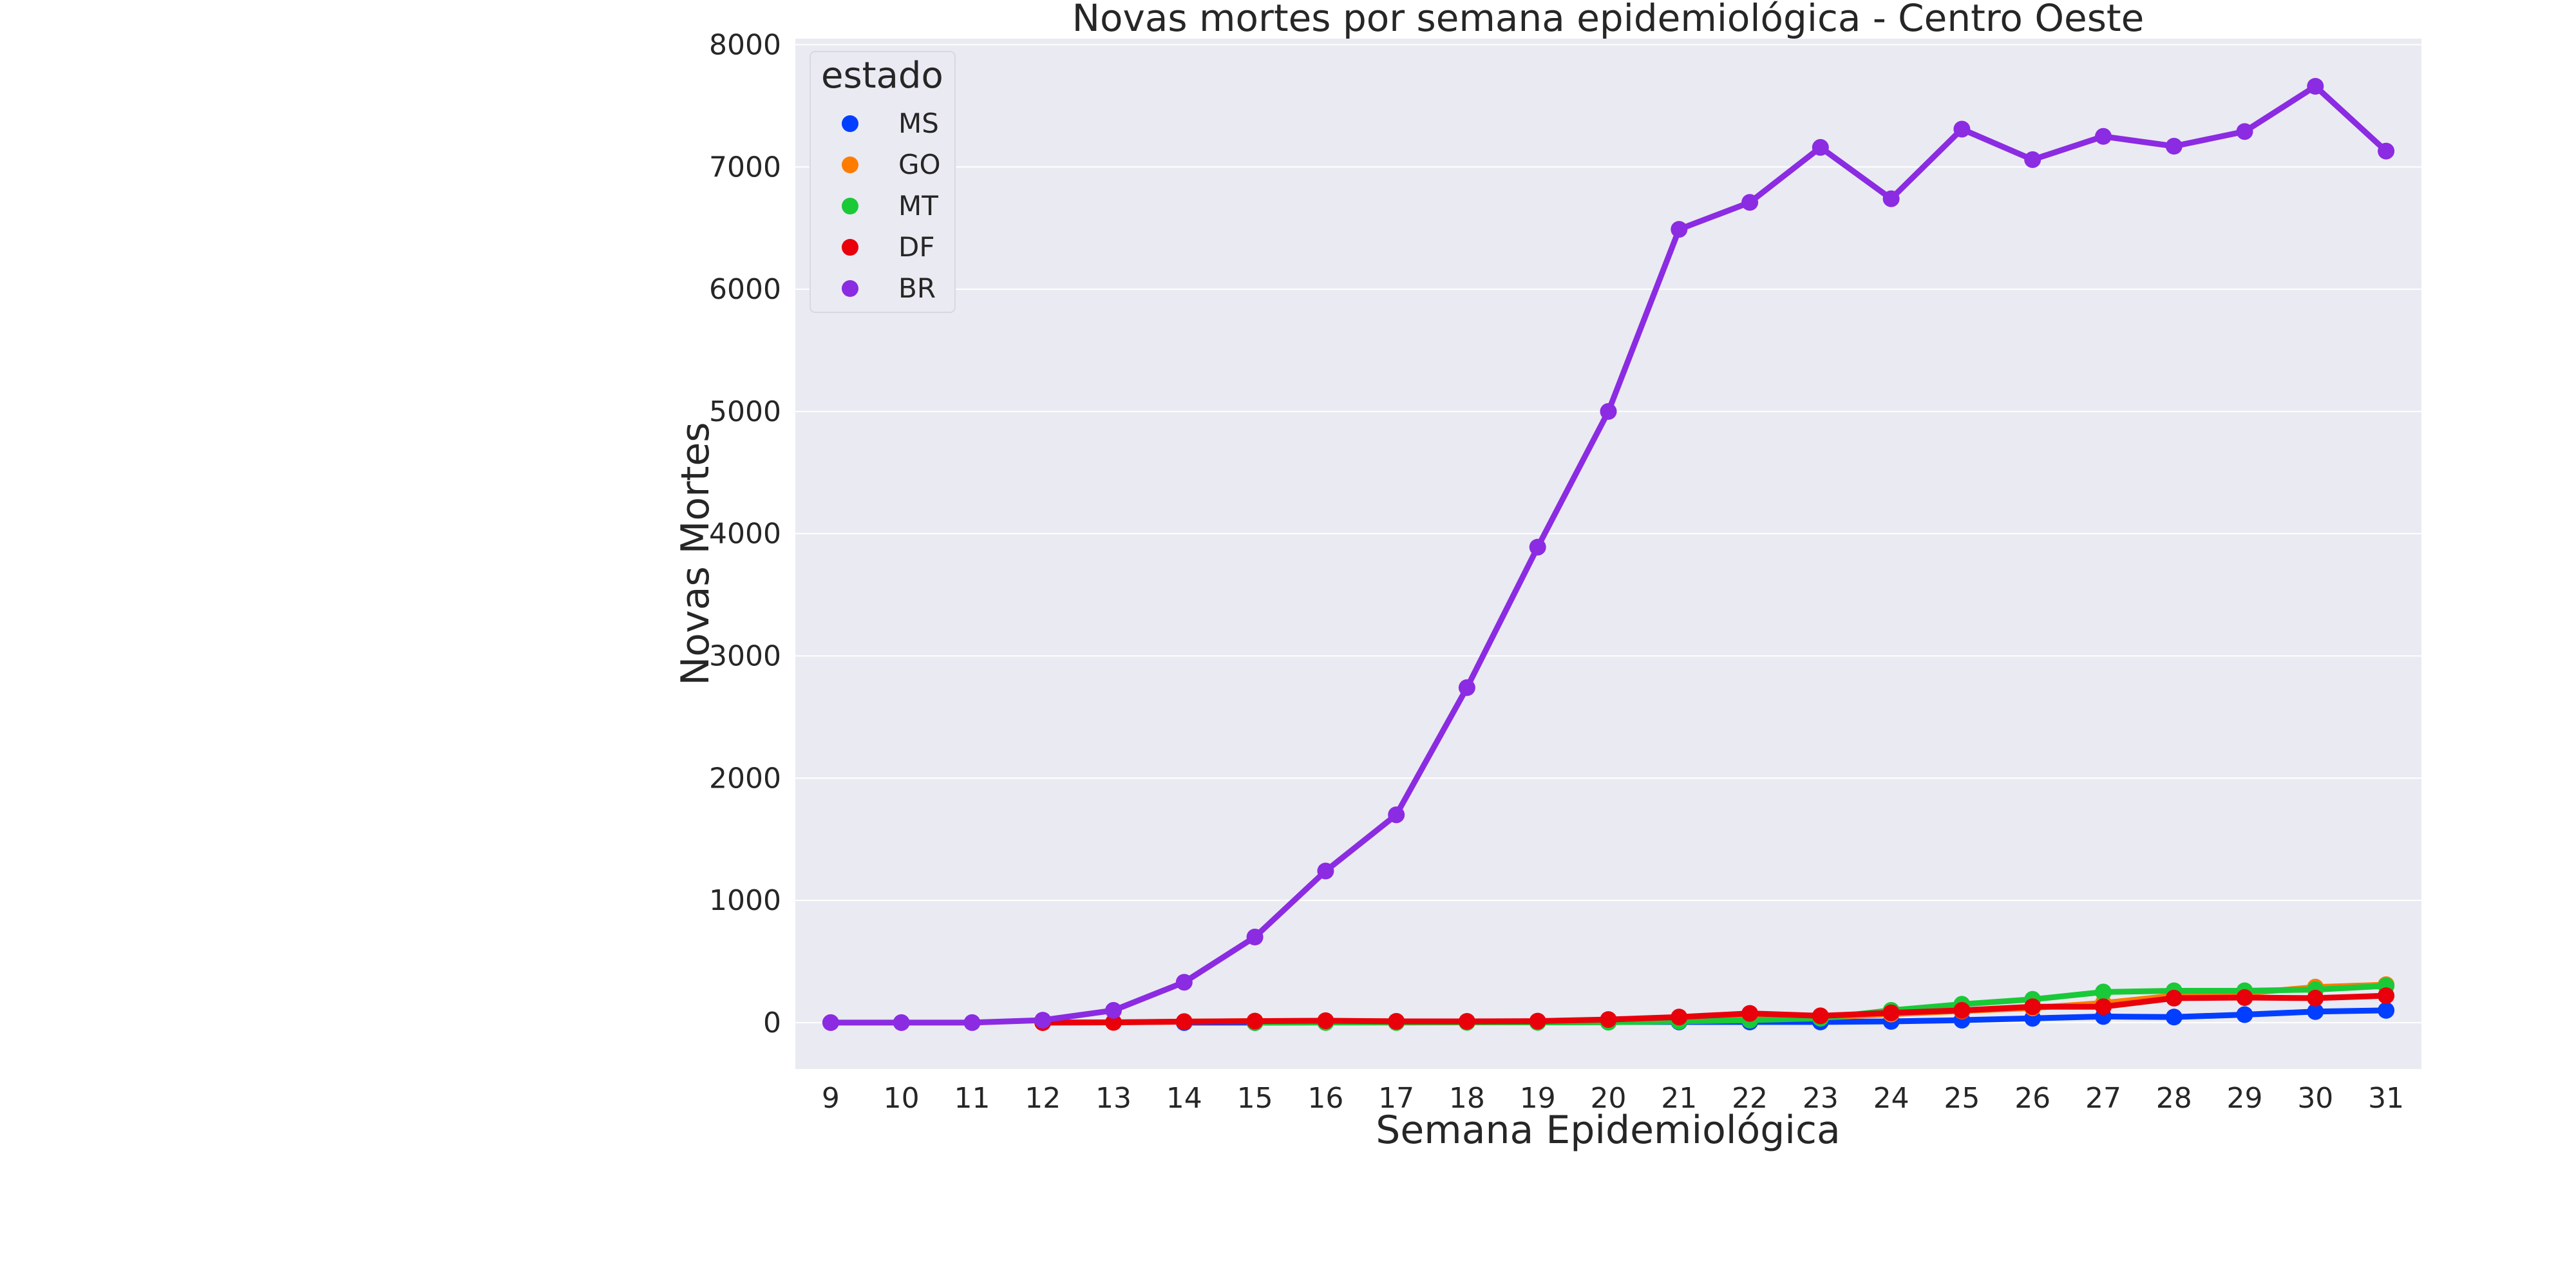 This screenshot has height=1288, width=2576. I want to click on x-tick-label: 24, so click(1891, 1098).